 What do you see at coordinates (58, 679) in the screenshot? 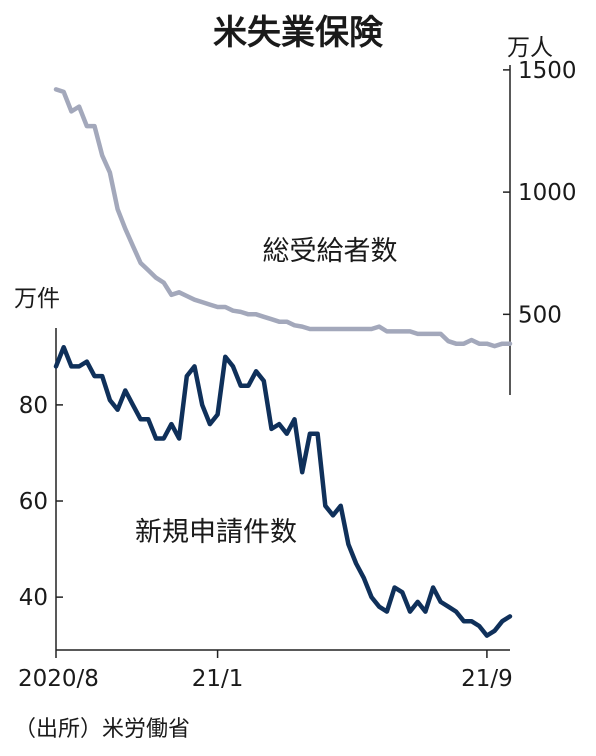
I see `x-tick-label: 2020/8` at bounding box center [58, 679].